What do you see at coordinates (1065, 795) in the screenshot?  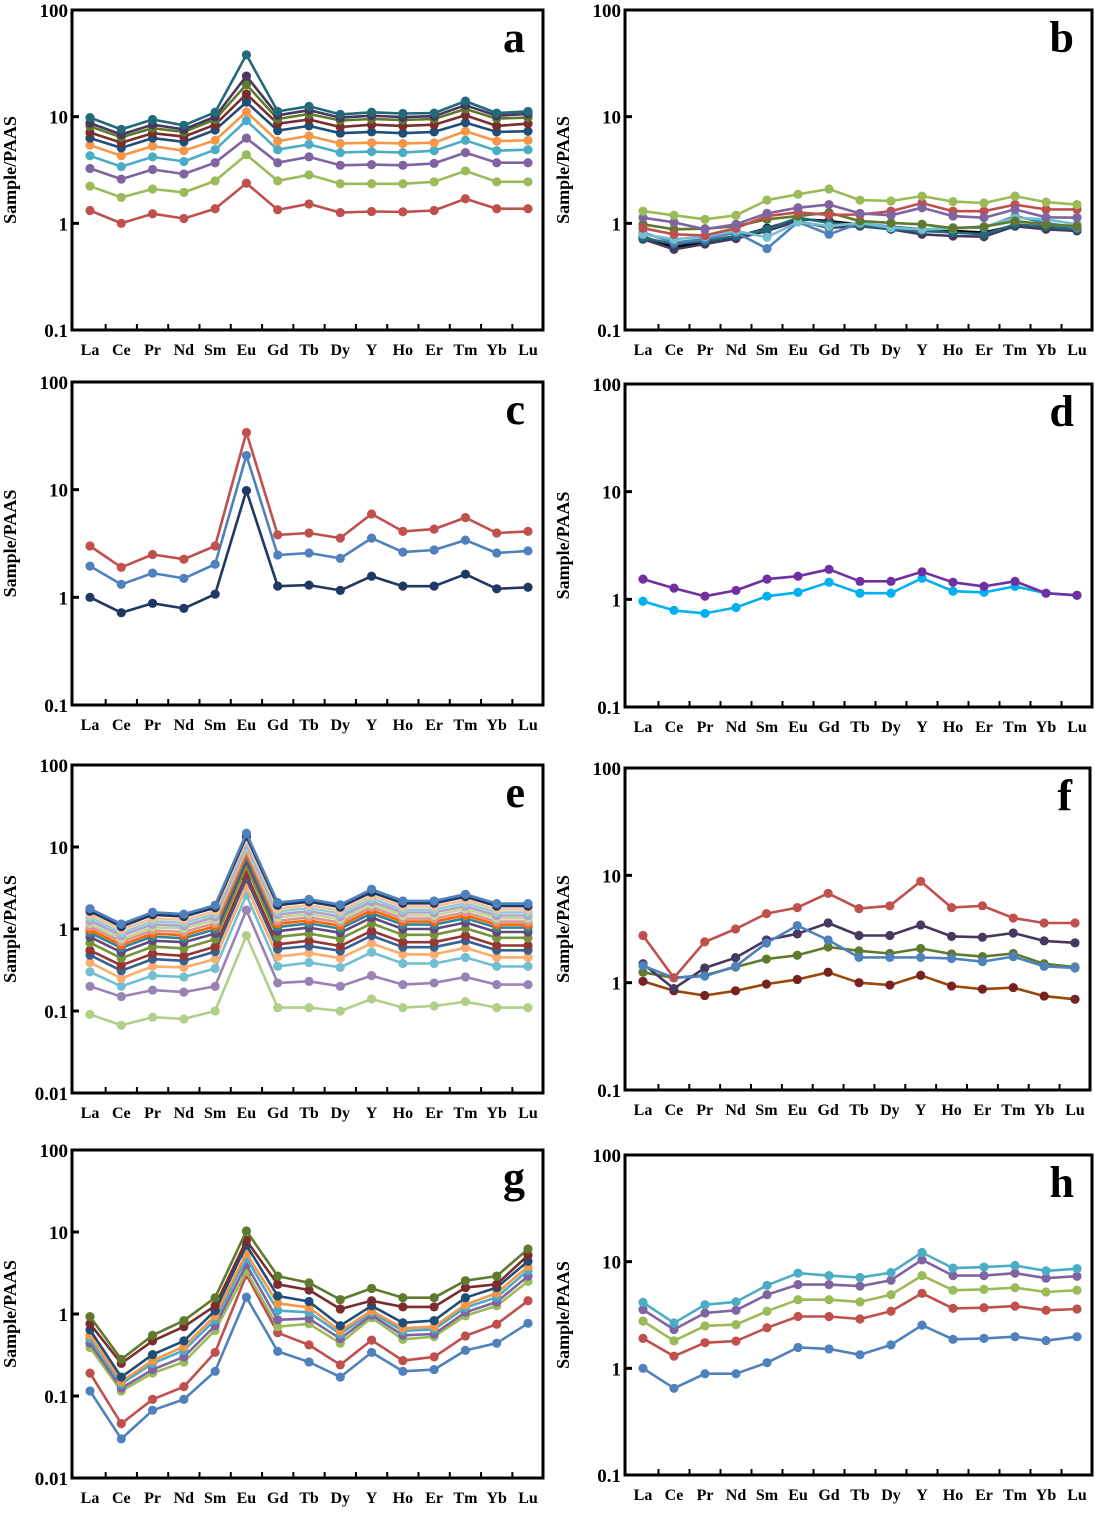 I see `panel-letter: f` at bounding box center [1065, 795].